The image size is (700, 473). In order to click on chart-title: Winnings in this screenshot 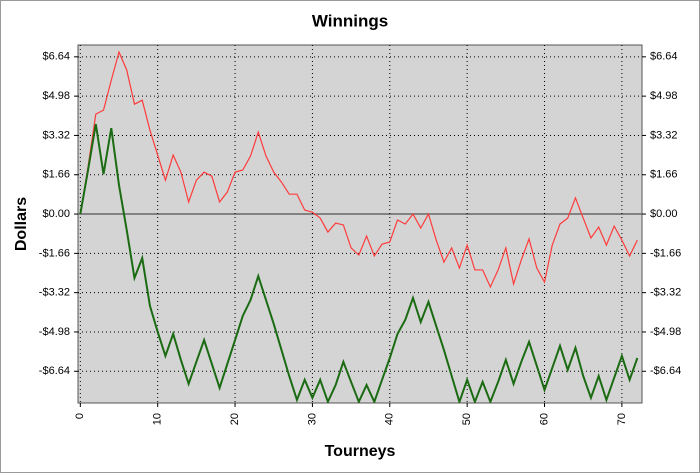, I will do `click(350, 20)`.